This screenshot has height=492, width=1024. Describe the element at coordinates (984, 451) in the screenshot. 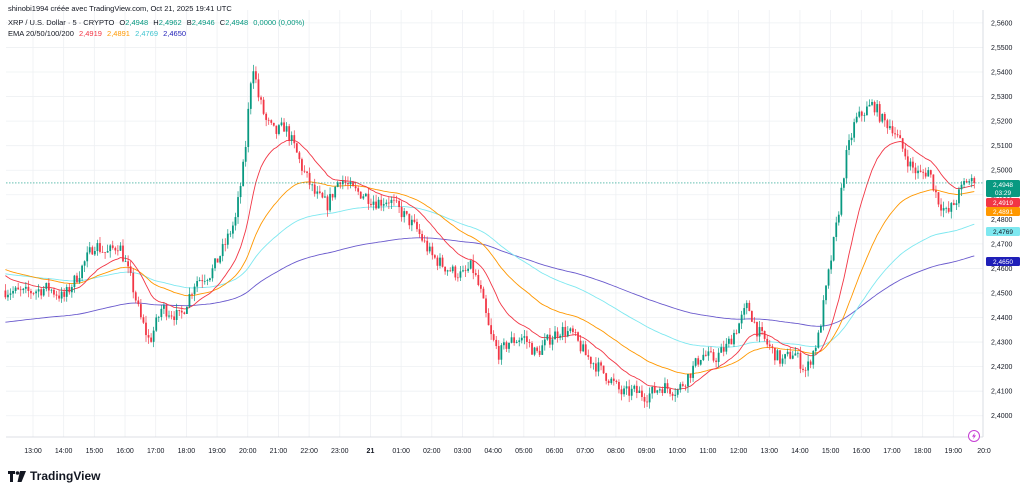

I see `x-tick-label: 20:0` at that location.